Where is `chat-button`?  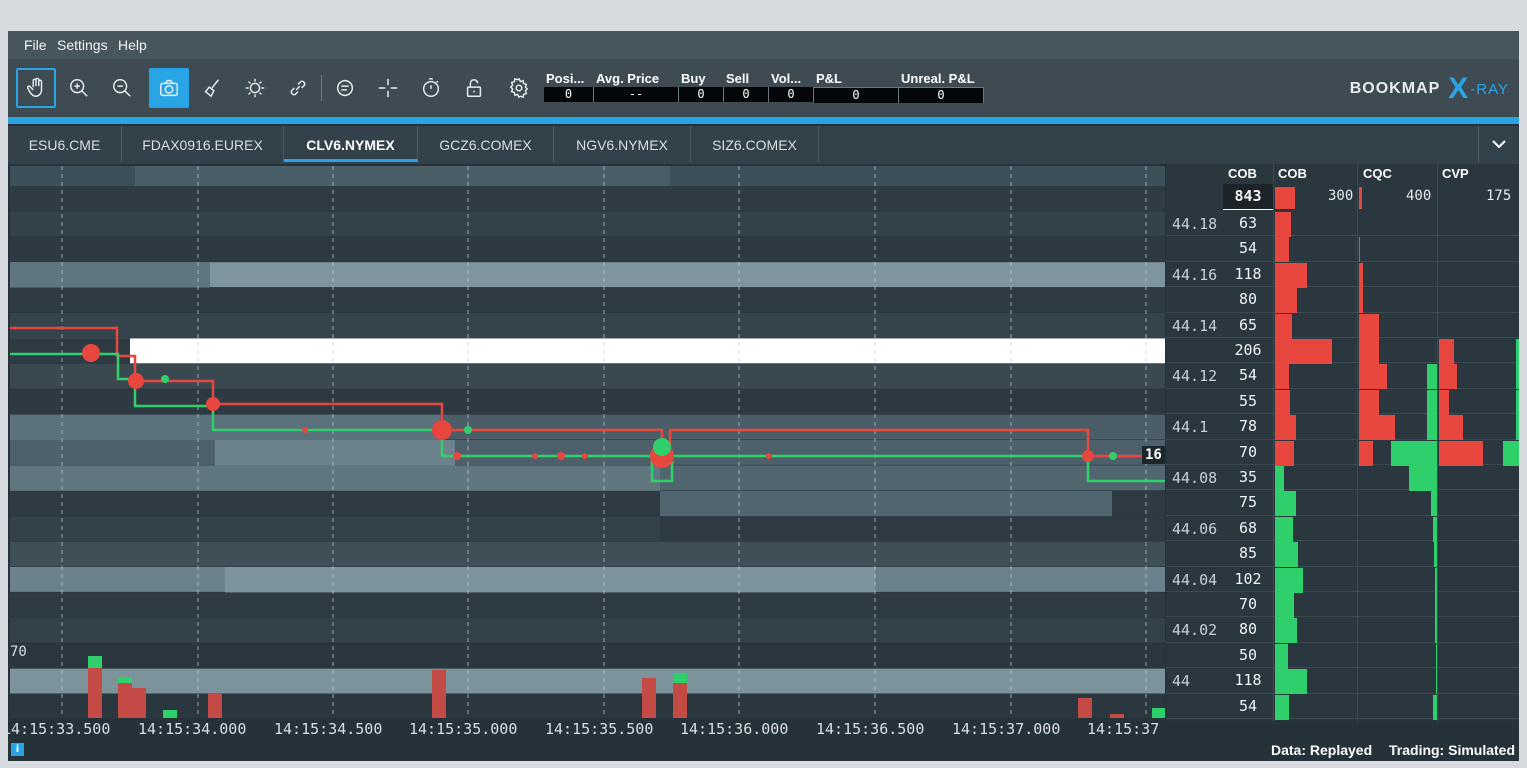 chat-button is located at coordinates (345, 88).